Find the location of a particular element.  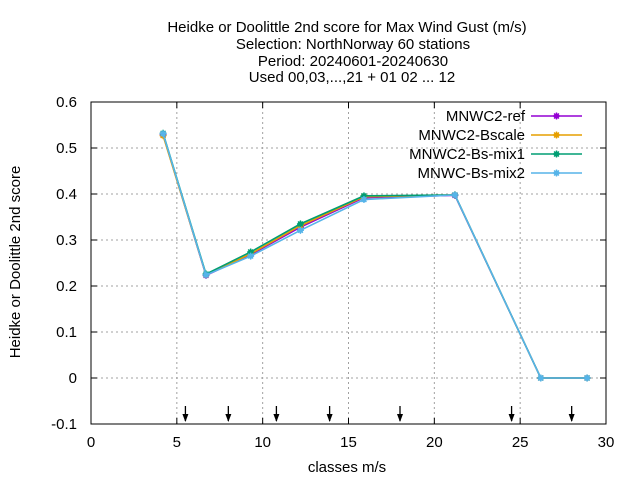

threshold-arrows is located at coordinates (378, 414).